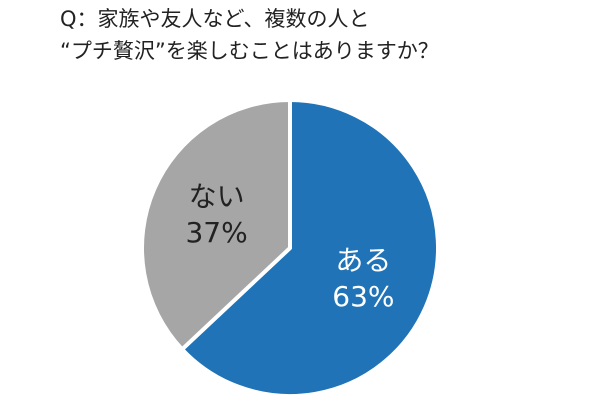 Image resolution: width=610 pixels, height=400 pixels. What do you see at coordinates (363, 260) in the screenshot?
I see `slice-label: ある` at bounding box center [363, 260].